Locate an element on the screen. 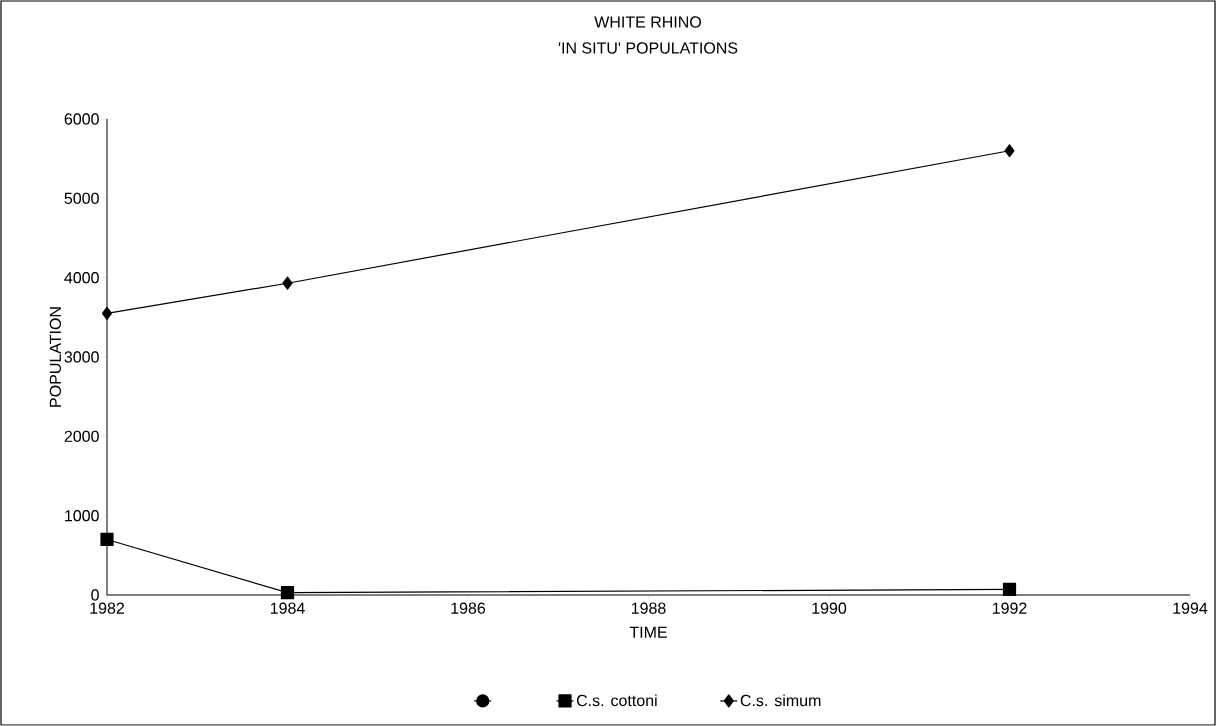 The height and width of the screenshot is (726, 1216). y-tick-label: 3000 is located at coordinates (81, 357).